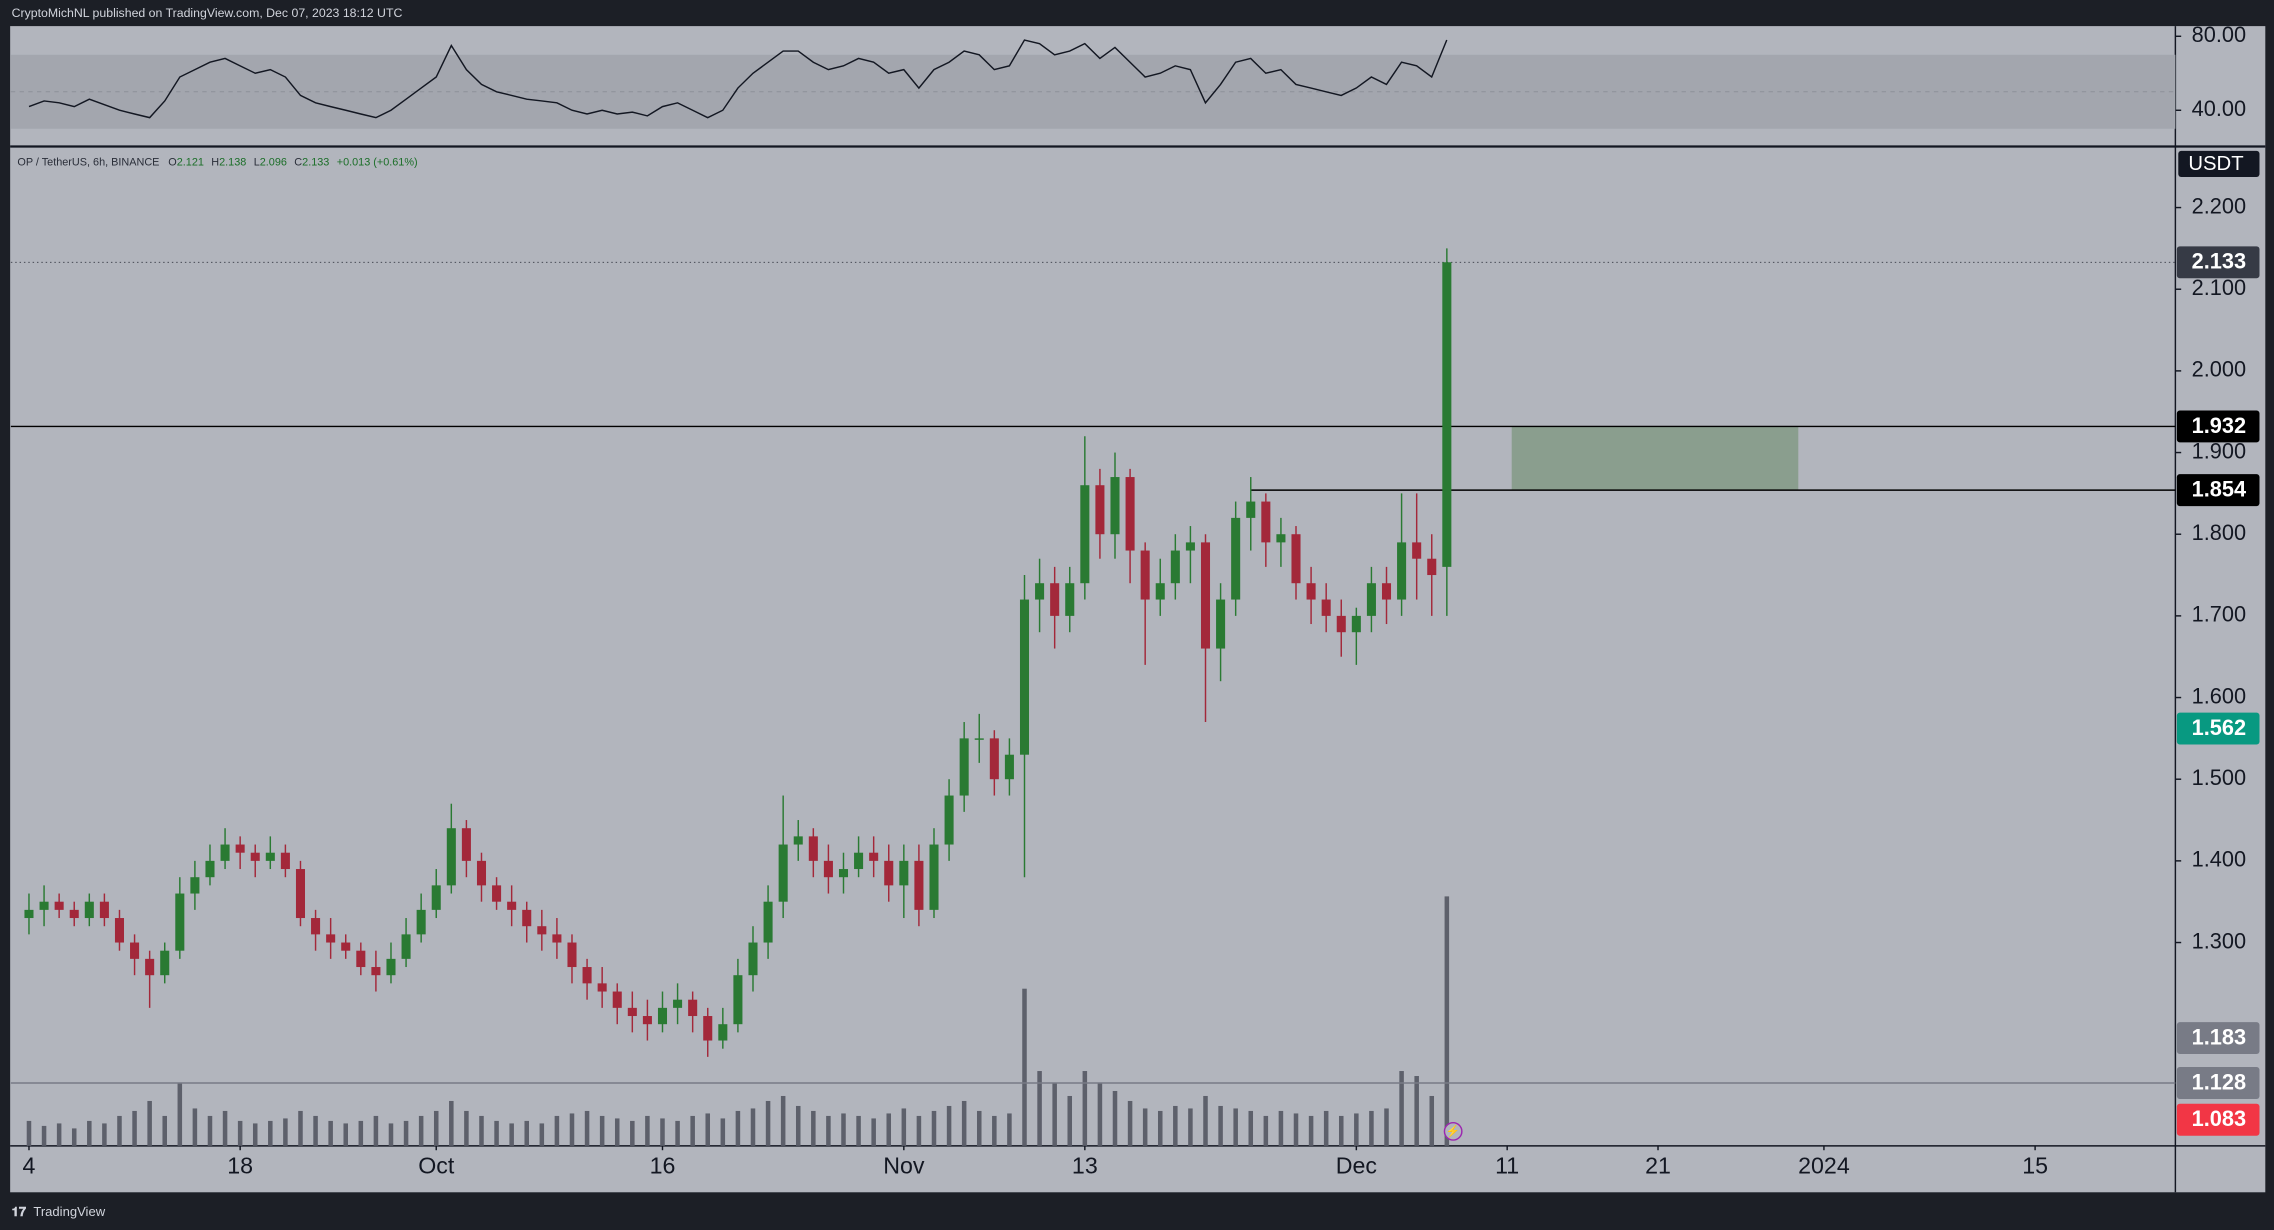  What do you see at coordinates (2219, 614) in the screenshot?
I see `y-tick-label: 1.700` at bounding box center [2219, 614].